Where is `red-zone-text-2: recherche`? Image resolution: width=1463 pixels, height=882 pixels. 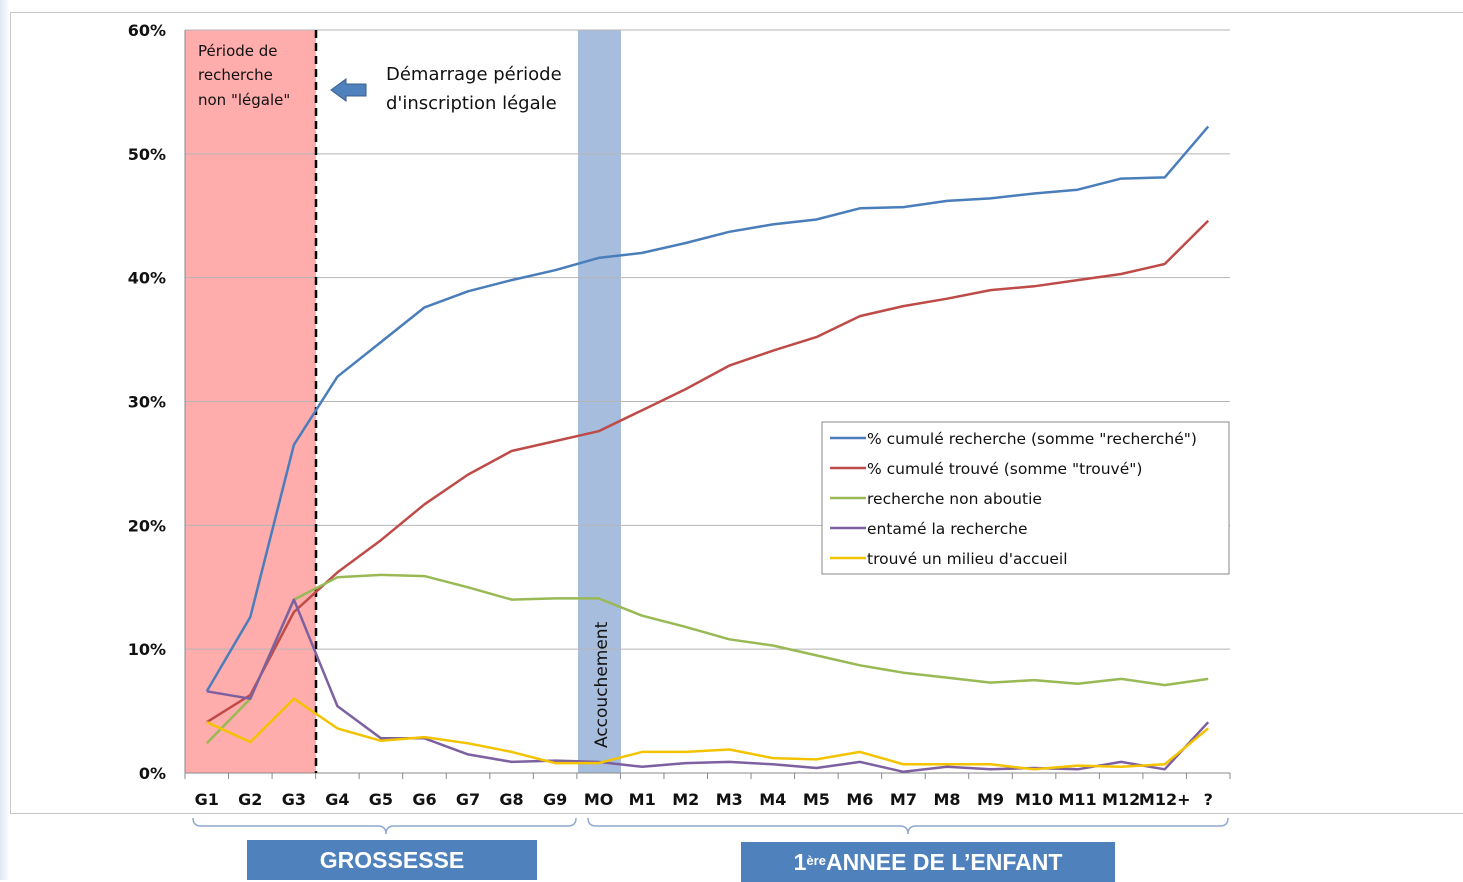
red-zone-text-2: recherche is located at coordinates (235, 75).